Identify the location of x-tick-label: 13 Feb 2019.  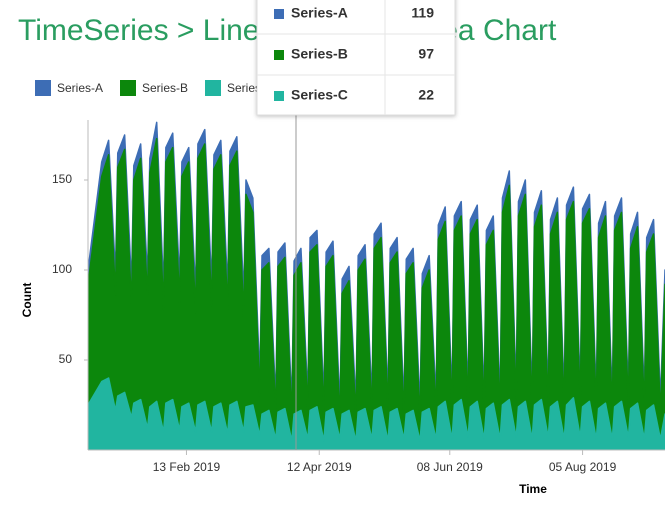
(187, 467).